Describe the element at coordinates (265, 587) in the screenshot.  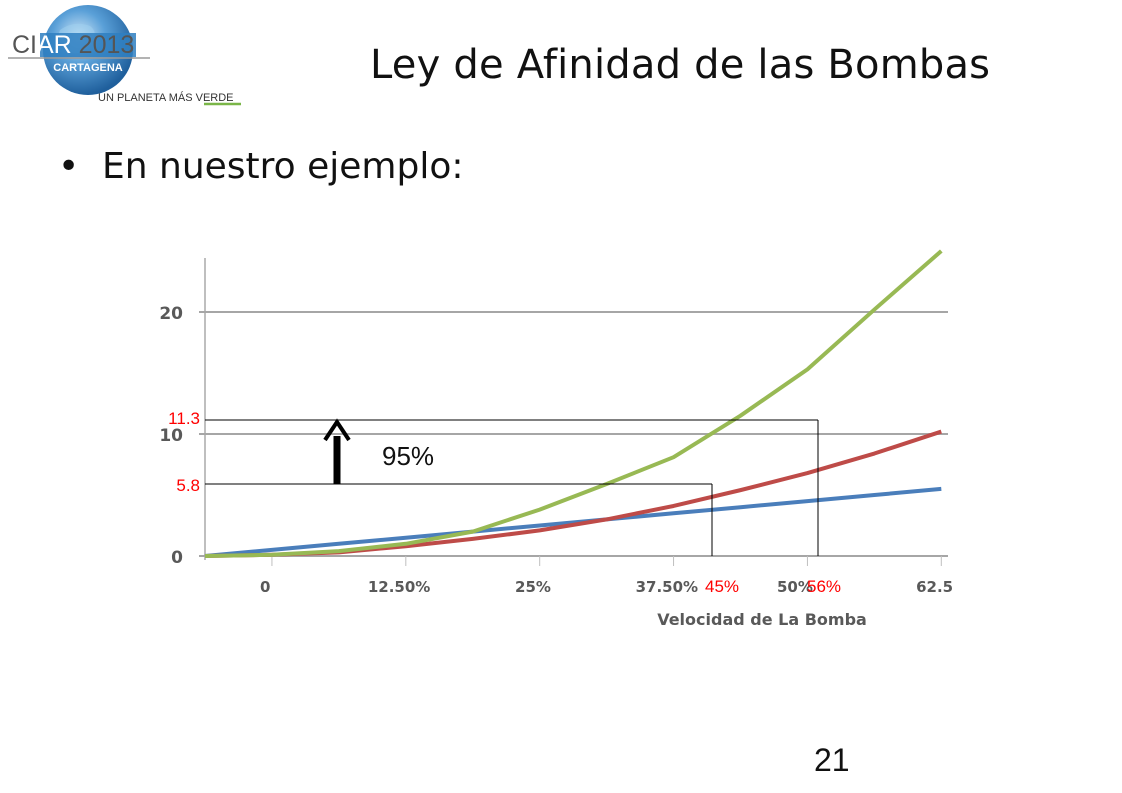
I see `x-tick-label: 0` at that location.